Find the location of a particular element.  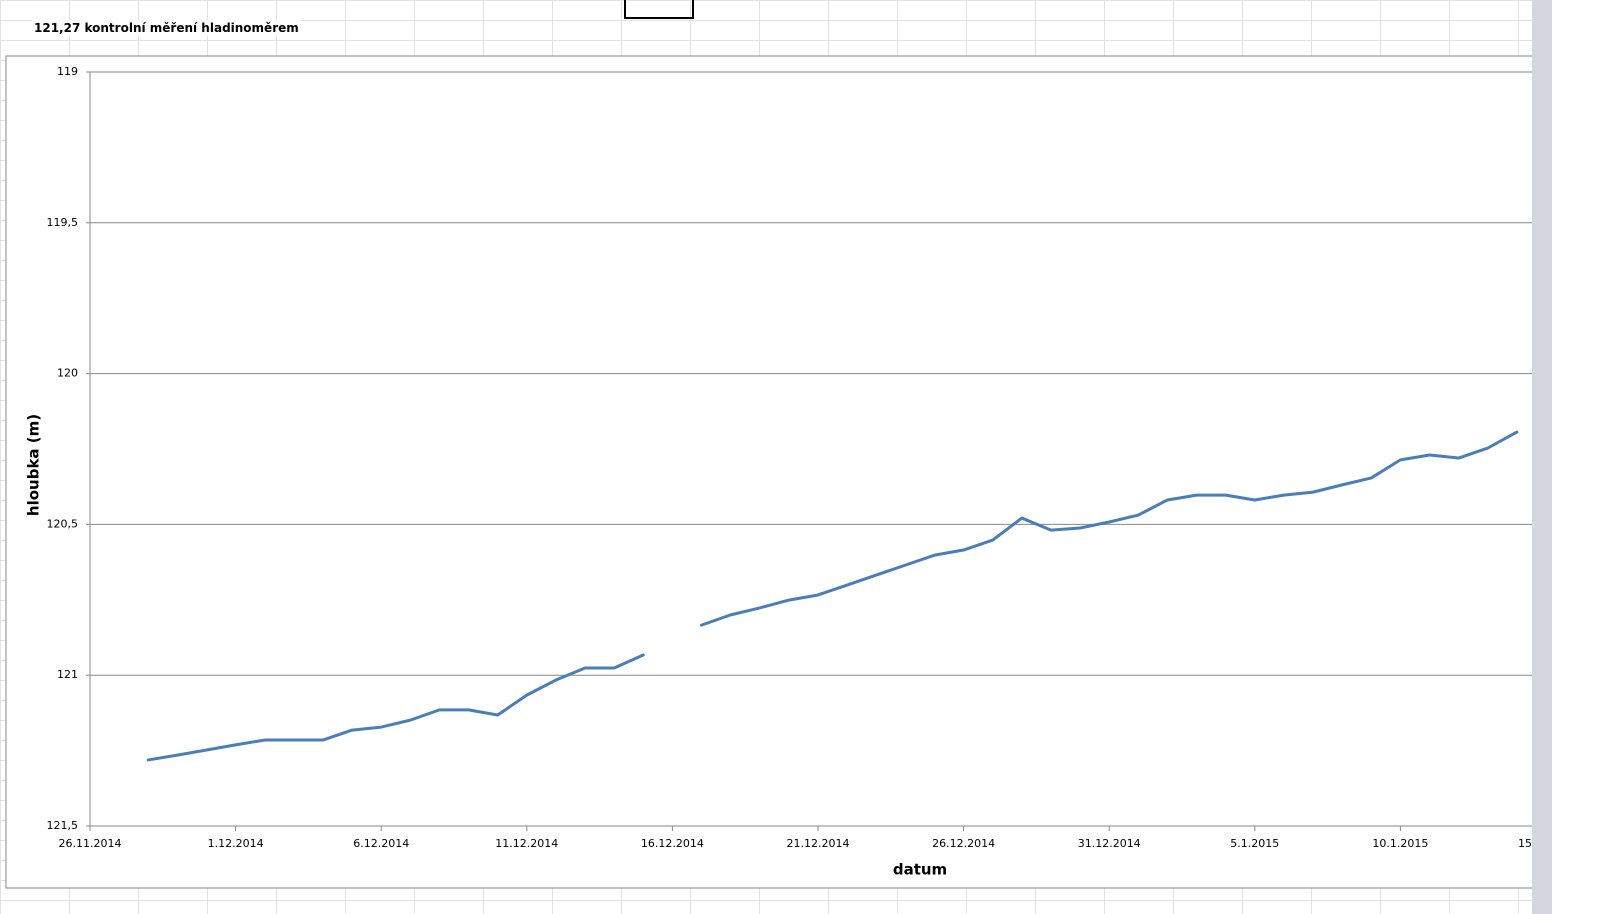

x-tick-label: 21.12.2014 is located at coordinates (818, 843).